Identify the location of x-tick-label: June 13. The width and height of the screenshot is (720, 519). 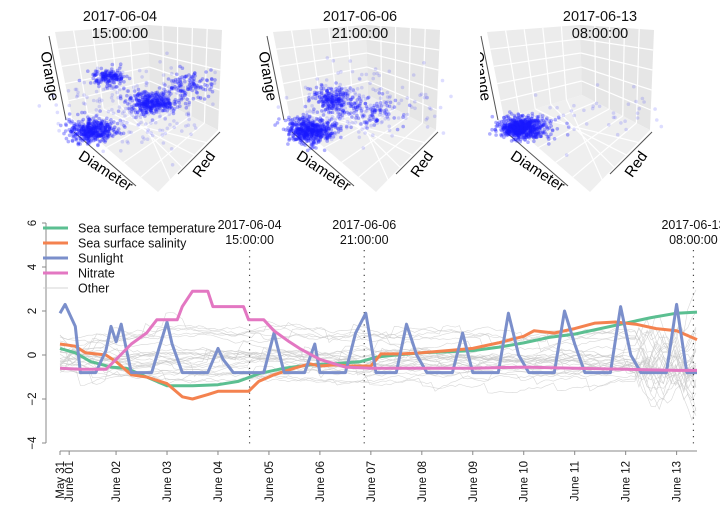
(678, 481).